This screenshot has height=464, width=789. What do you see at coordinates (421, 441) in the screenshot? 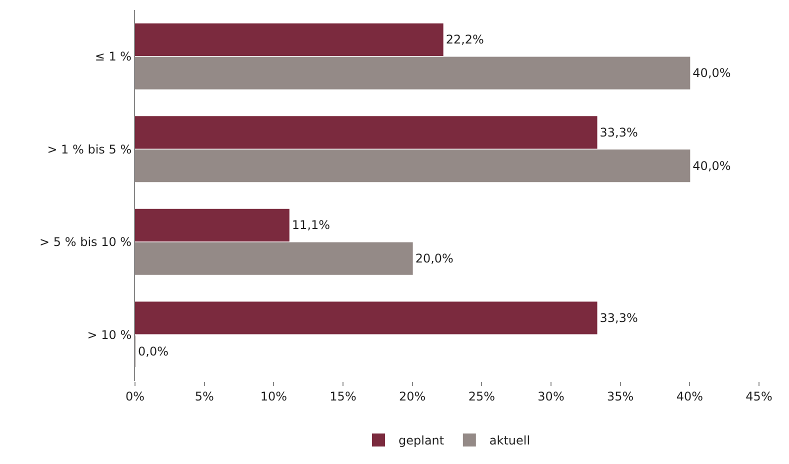
I see `legend-label: geplant` at bounding box center [421, 441].